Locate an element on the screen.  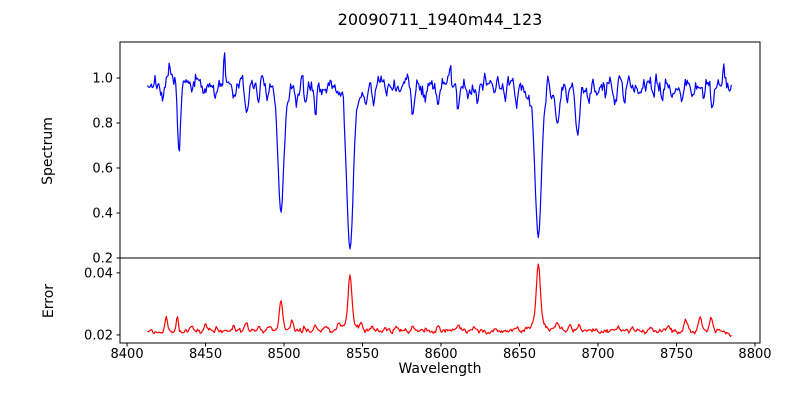
x-tick-label: 8750 is located at coordinates (676, 354).